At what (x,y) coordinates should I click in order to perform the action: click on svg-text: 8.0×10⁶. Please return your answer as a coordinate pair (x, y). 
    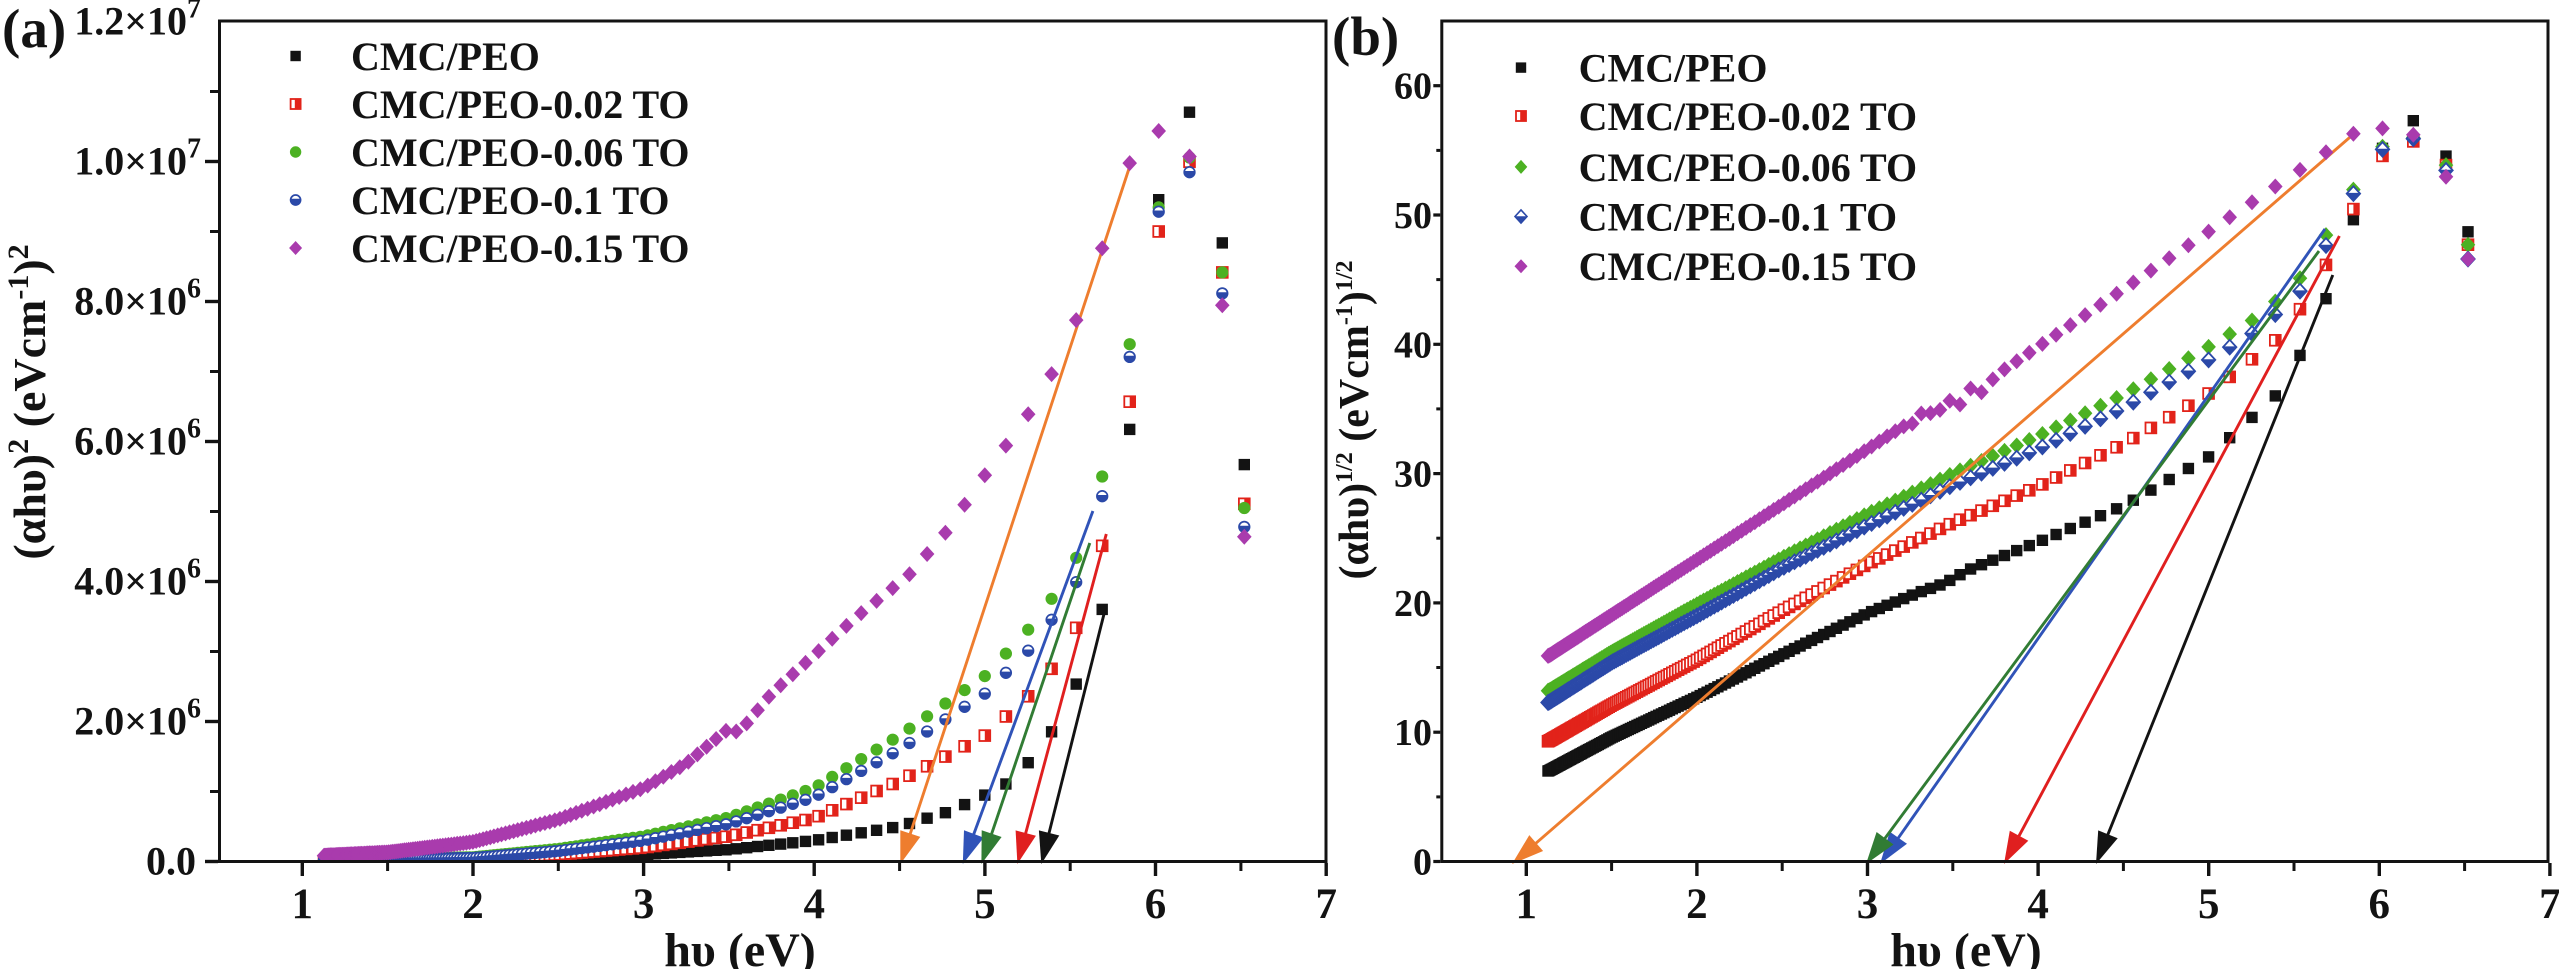
    Looking at the image, I should click on (137, 299).